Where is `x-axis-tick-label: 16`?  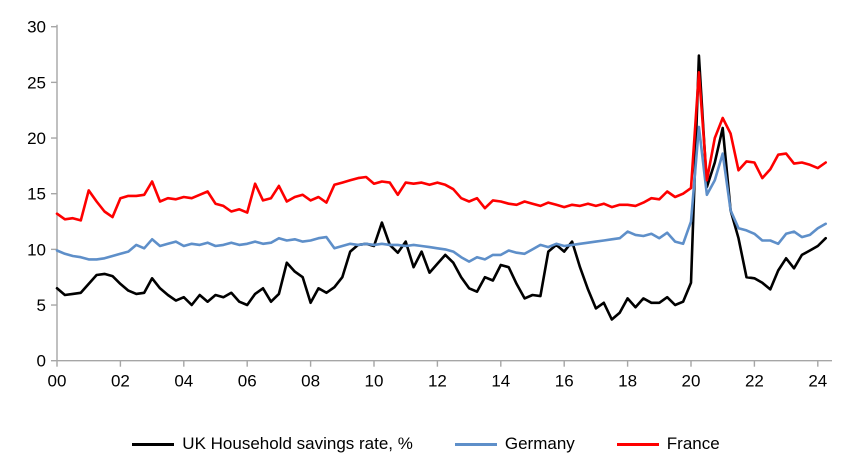
x-axis-tick-label: 16 is located at coordinates (564, 381).